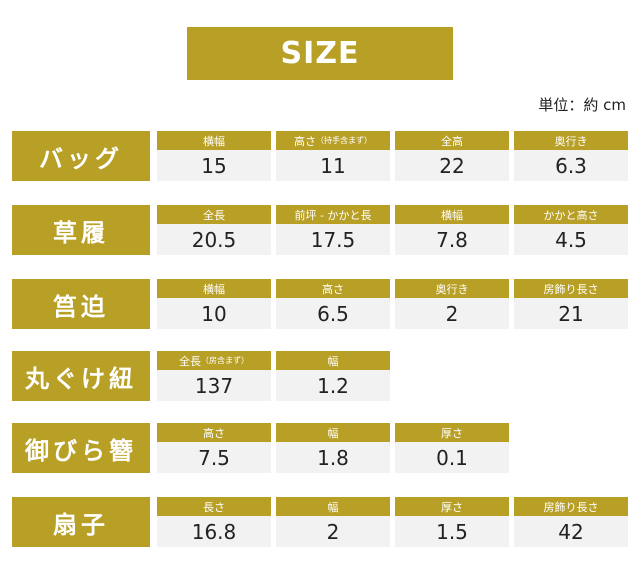 The width and height of the screenshot is (640, 586). I want to click on label-text: かかと高さ, so click(571, 215).